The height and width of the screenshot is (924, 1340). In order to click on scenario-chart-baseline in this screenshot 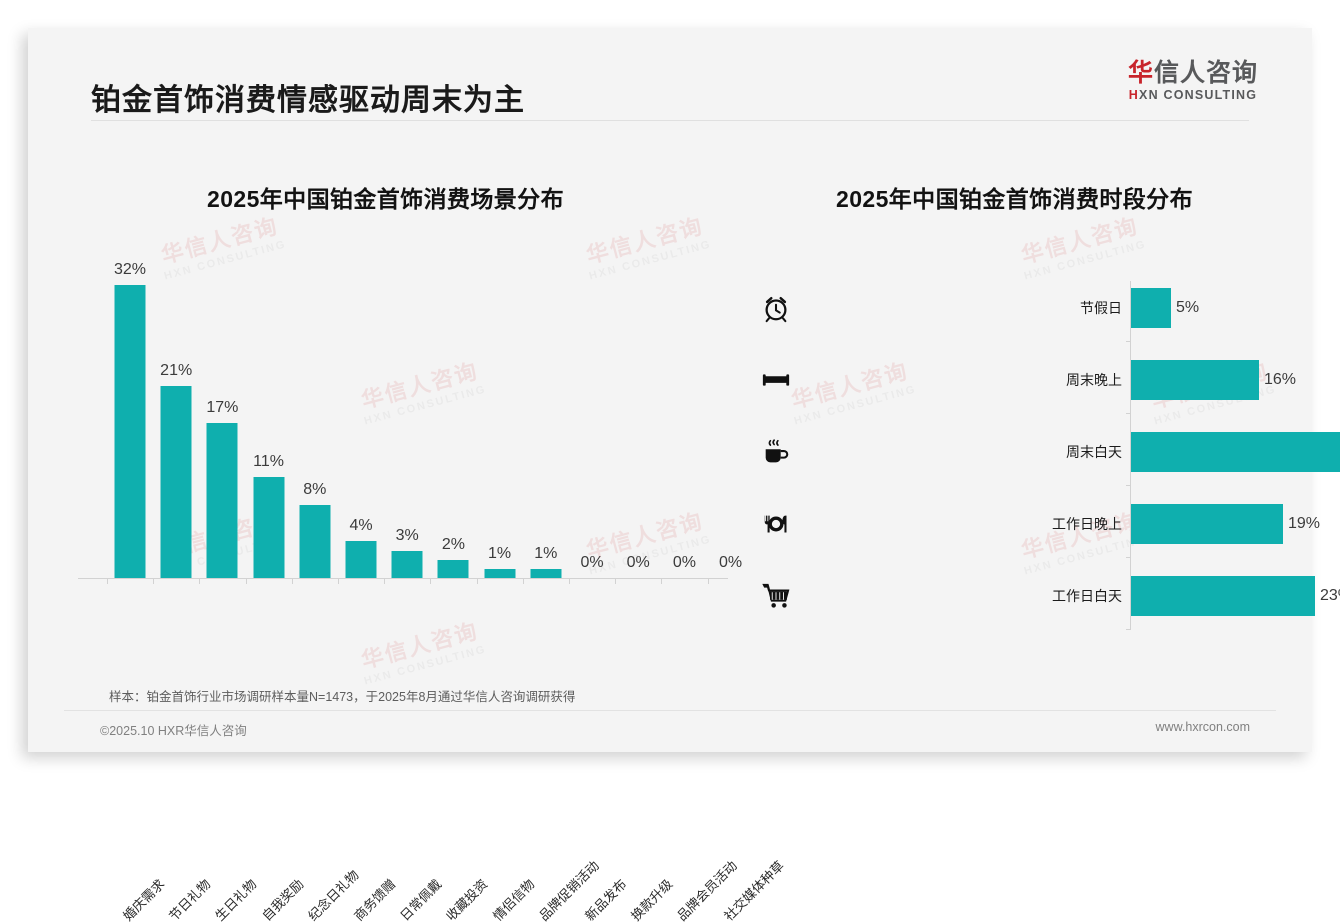, I will do `click(403, 578)`.